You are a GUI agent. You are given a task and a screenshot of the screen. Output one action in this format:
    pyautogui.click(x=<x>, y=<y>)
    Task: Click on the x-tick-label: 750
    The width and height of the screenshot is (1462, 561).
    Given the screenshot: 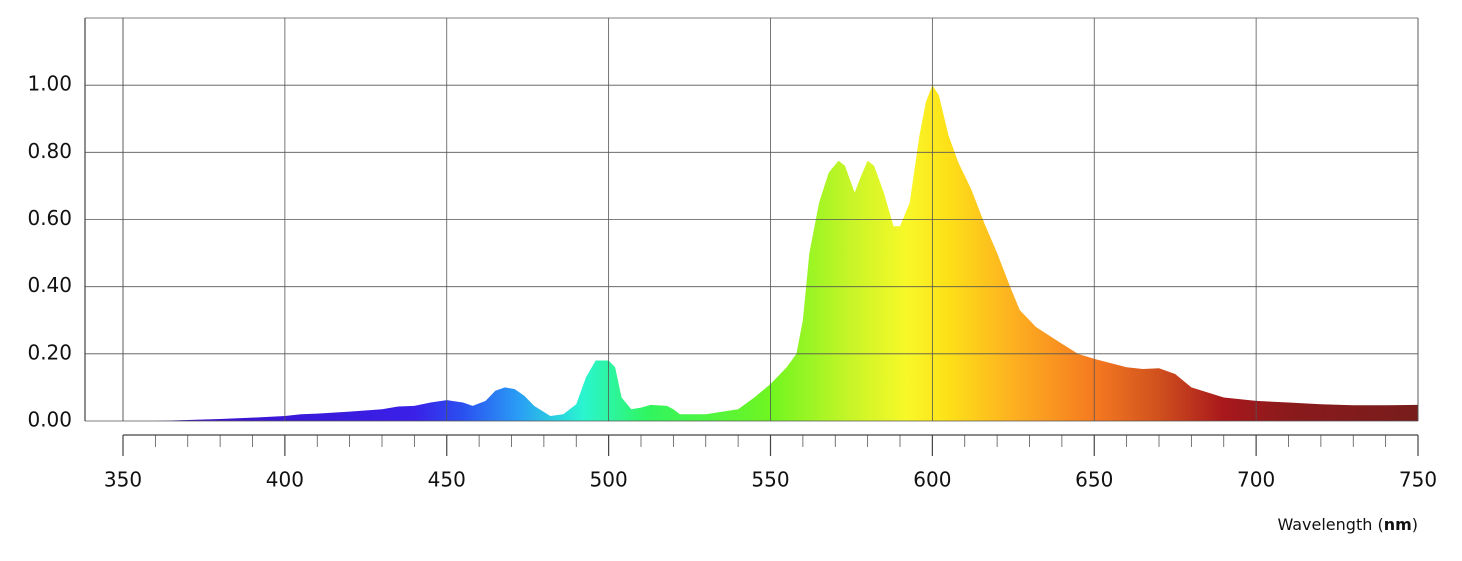 What is the action you would take?
    pyautogui.click(x=1418, y=480)
    